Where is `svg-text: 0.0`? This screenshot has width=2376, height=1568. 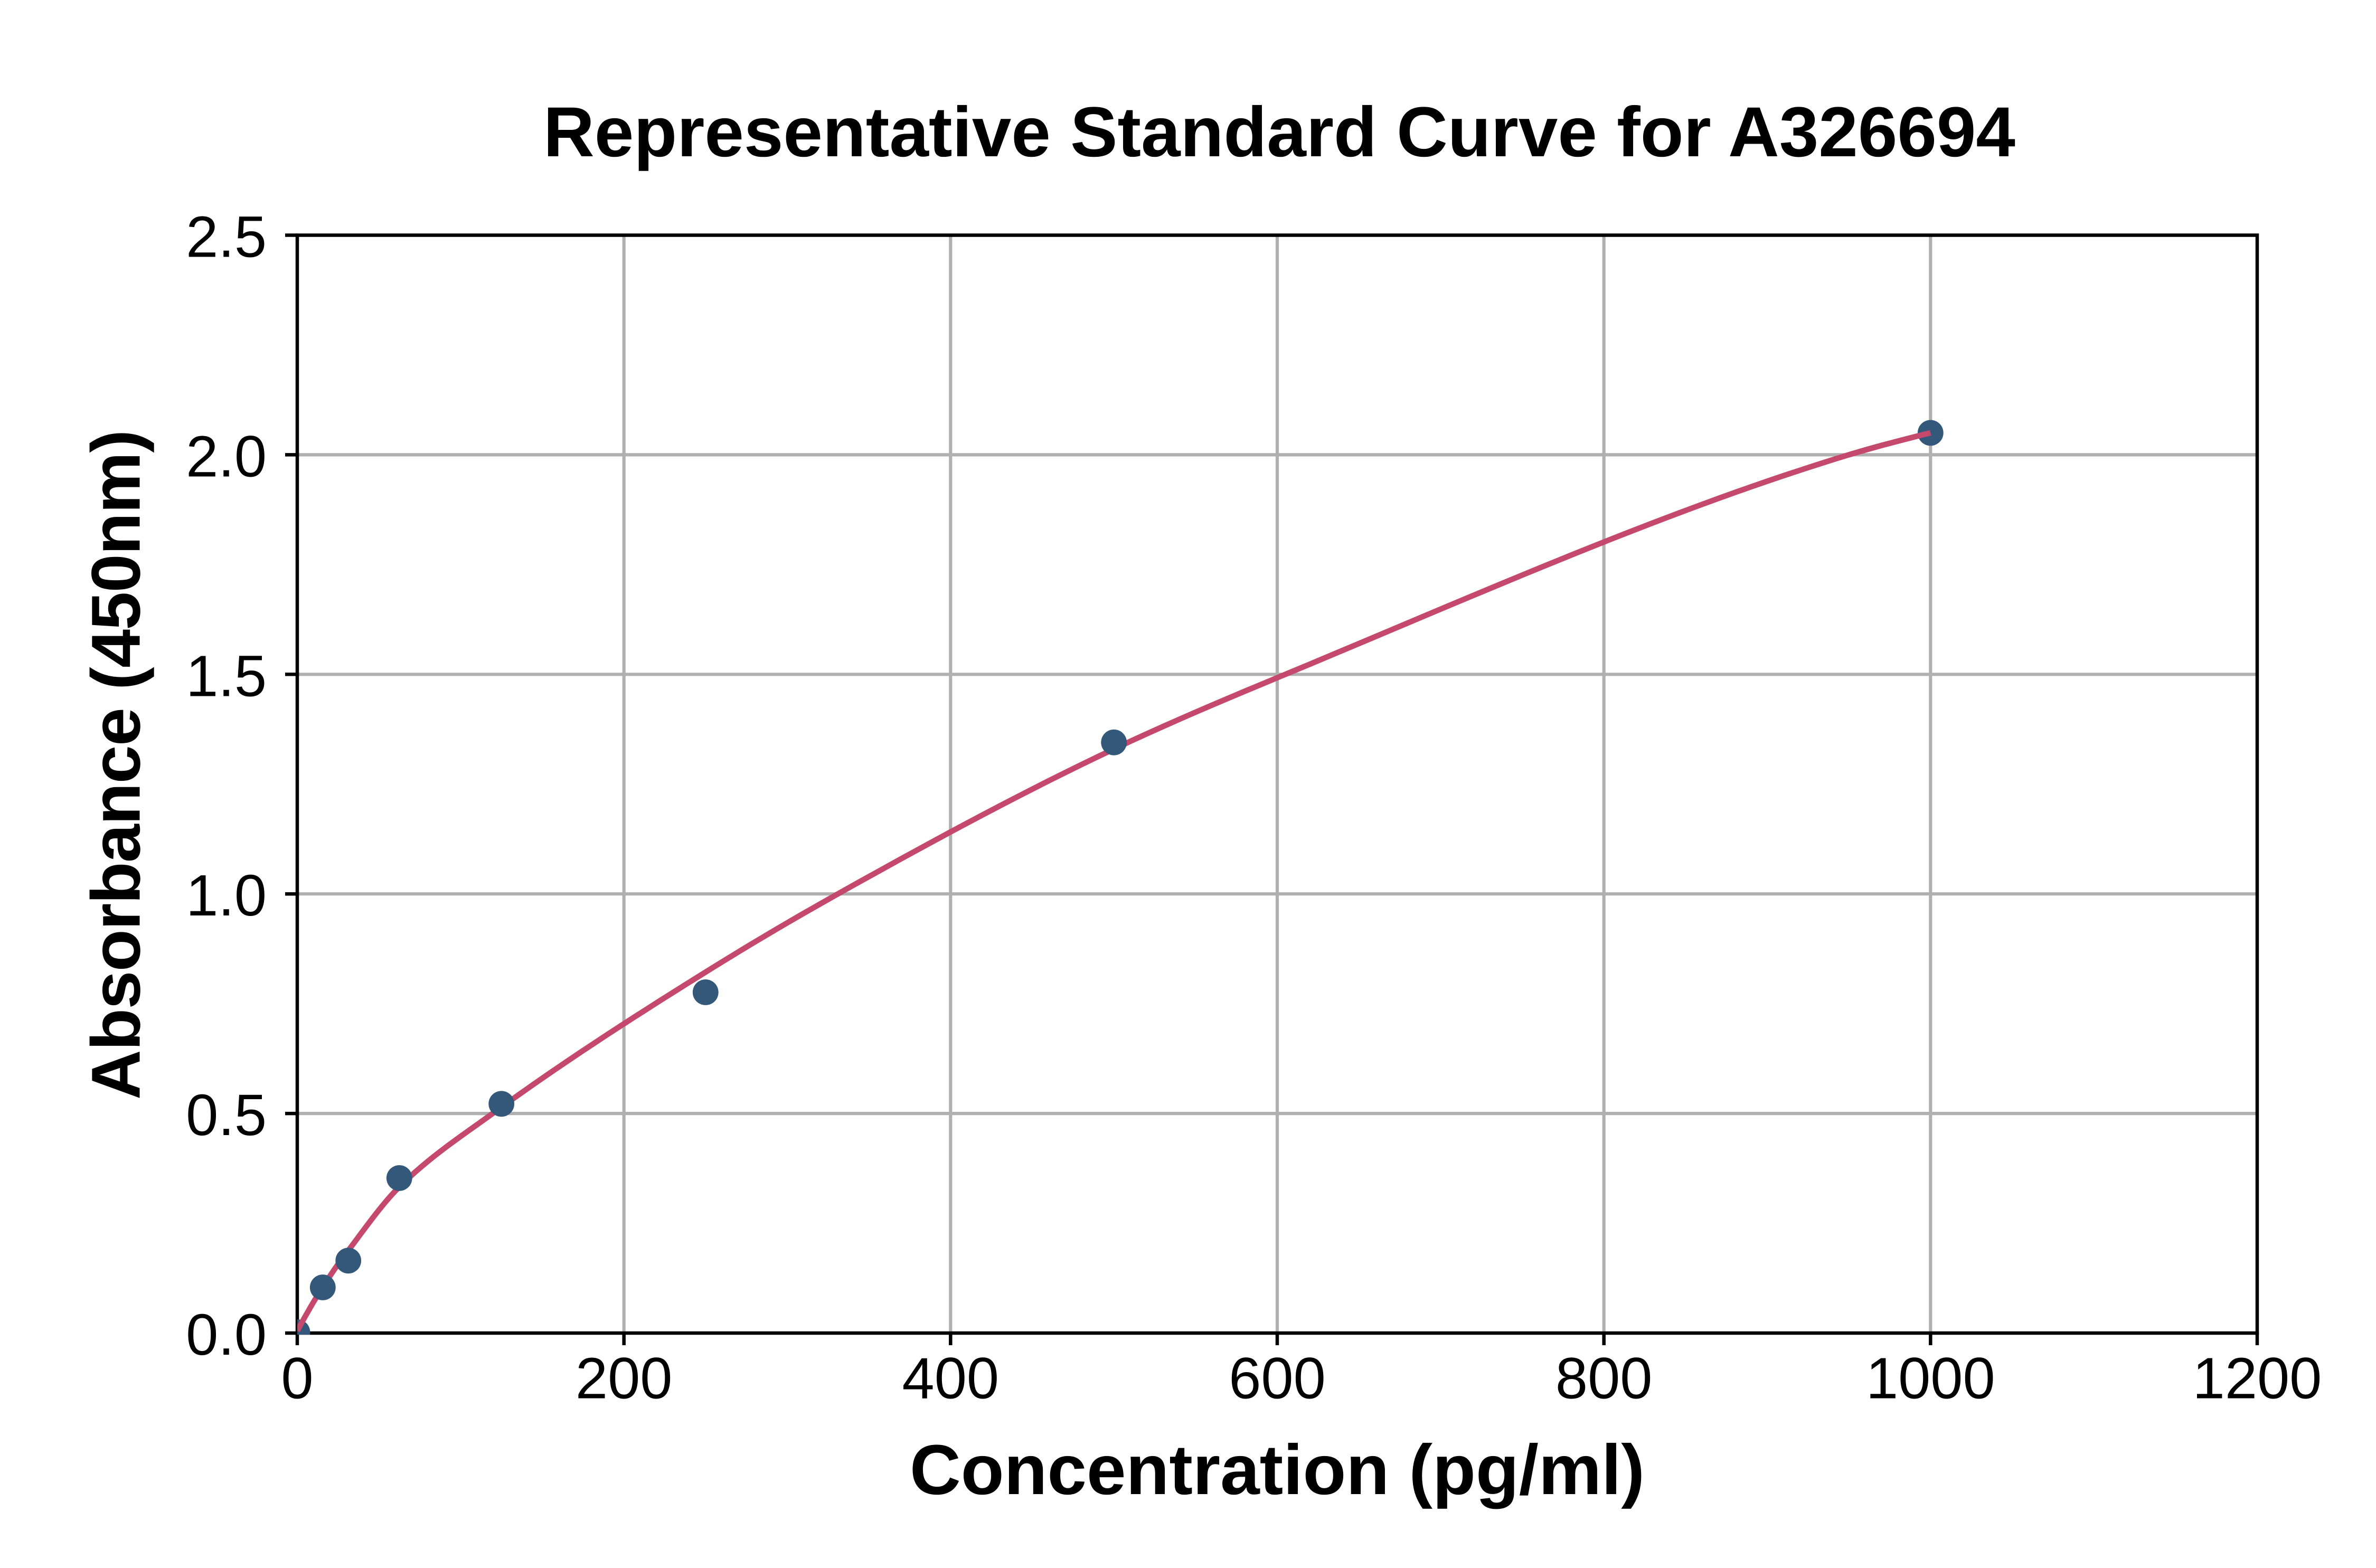
svg-text: 0.0 is located at coordinates (227, 1335).